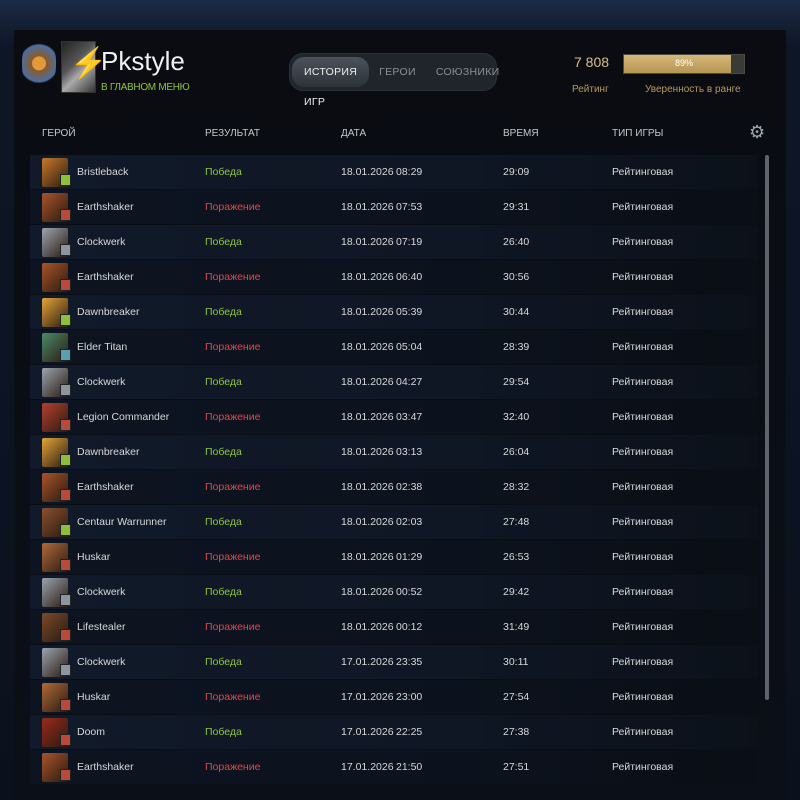 The image size is (800, 800). Describe the element at coordinates (409, 277) in the screenshot. I see `match-time: 06:40` at that location.